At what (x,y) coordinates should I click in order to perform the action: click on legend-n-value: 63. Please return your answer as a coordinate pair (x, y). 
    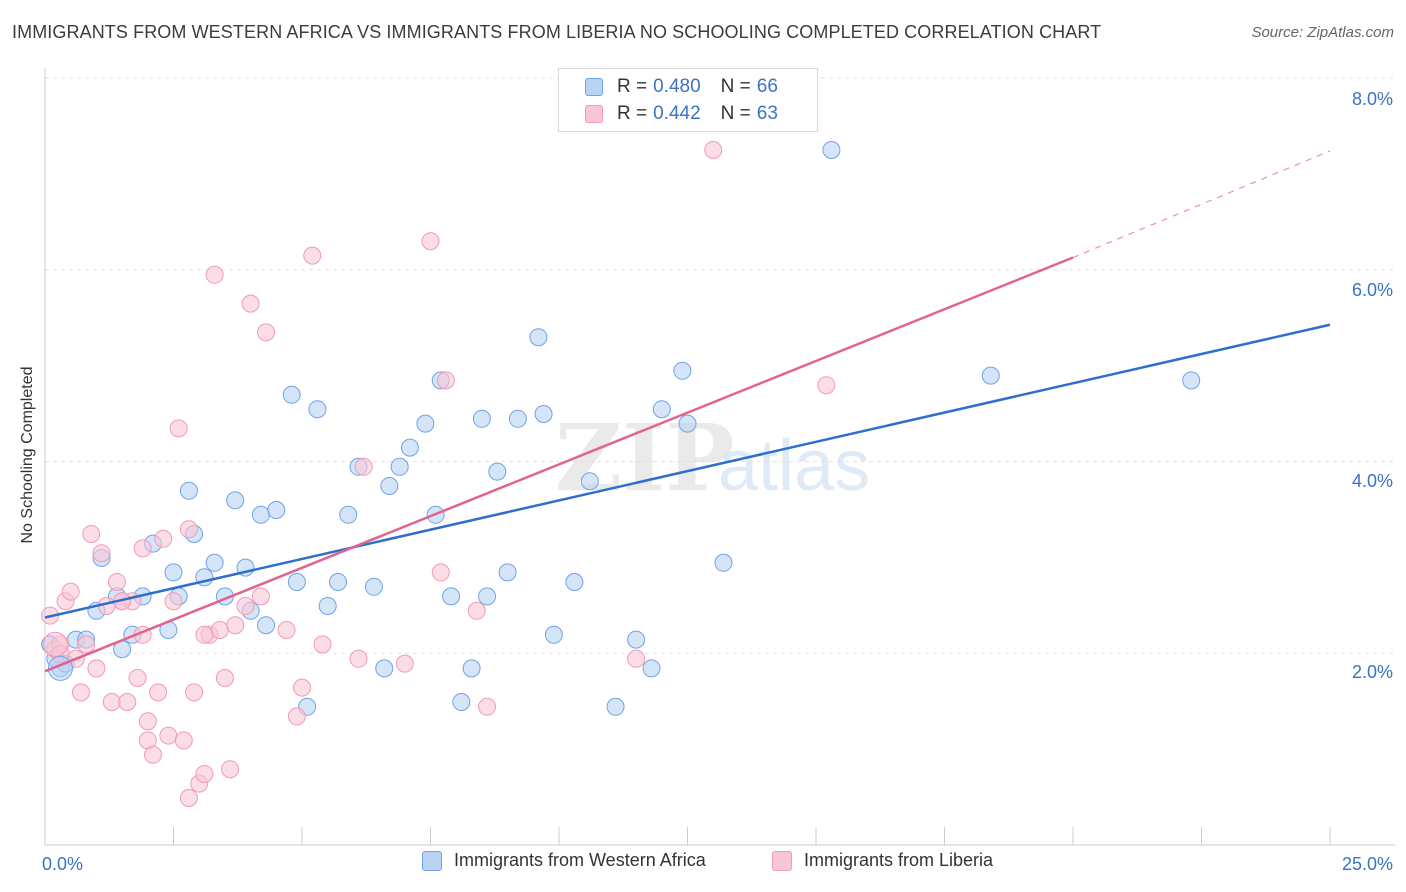
    Looking at the image, I should click on (767, 113).